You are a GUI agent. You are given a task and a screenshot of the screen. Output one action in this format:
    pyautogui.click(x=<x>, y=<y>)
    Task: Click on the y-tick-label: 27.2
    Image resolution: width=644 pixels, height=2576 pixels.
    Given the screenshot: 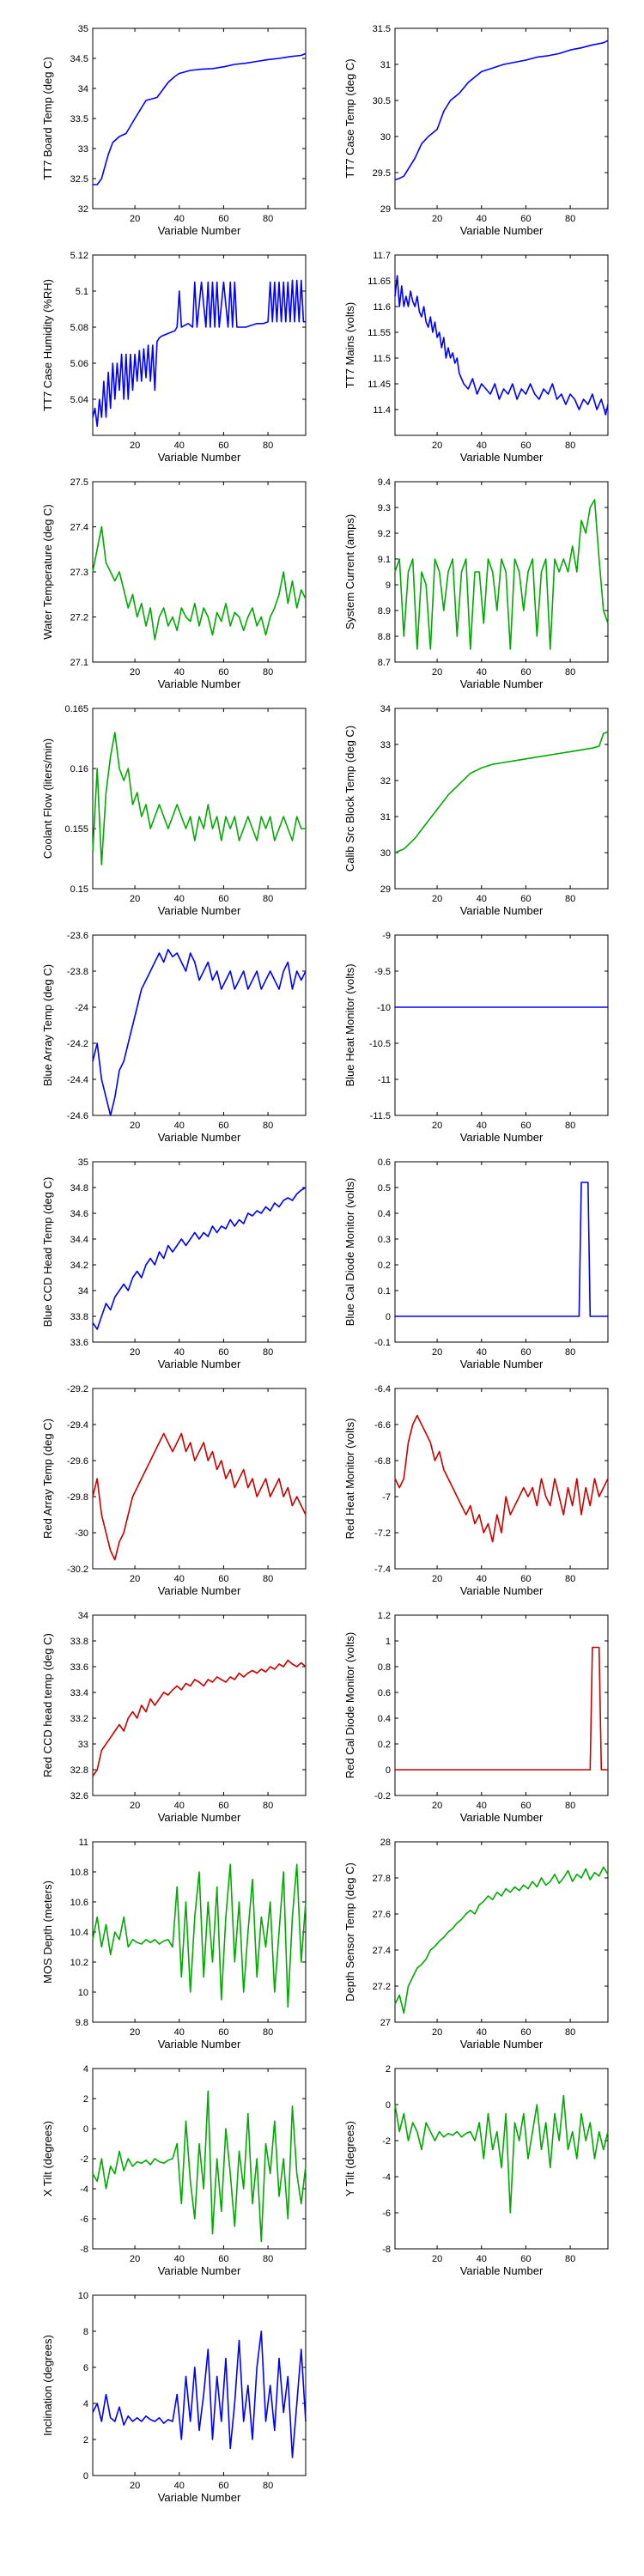 What is the action you would take?
    pyautogui.click(x=79, y=618)
    